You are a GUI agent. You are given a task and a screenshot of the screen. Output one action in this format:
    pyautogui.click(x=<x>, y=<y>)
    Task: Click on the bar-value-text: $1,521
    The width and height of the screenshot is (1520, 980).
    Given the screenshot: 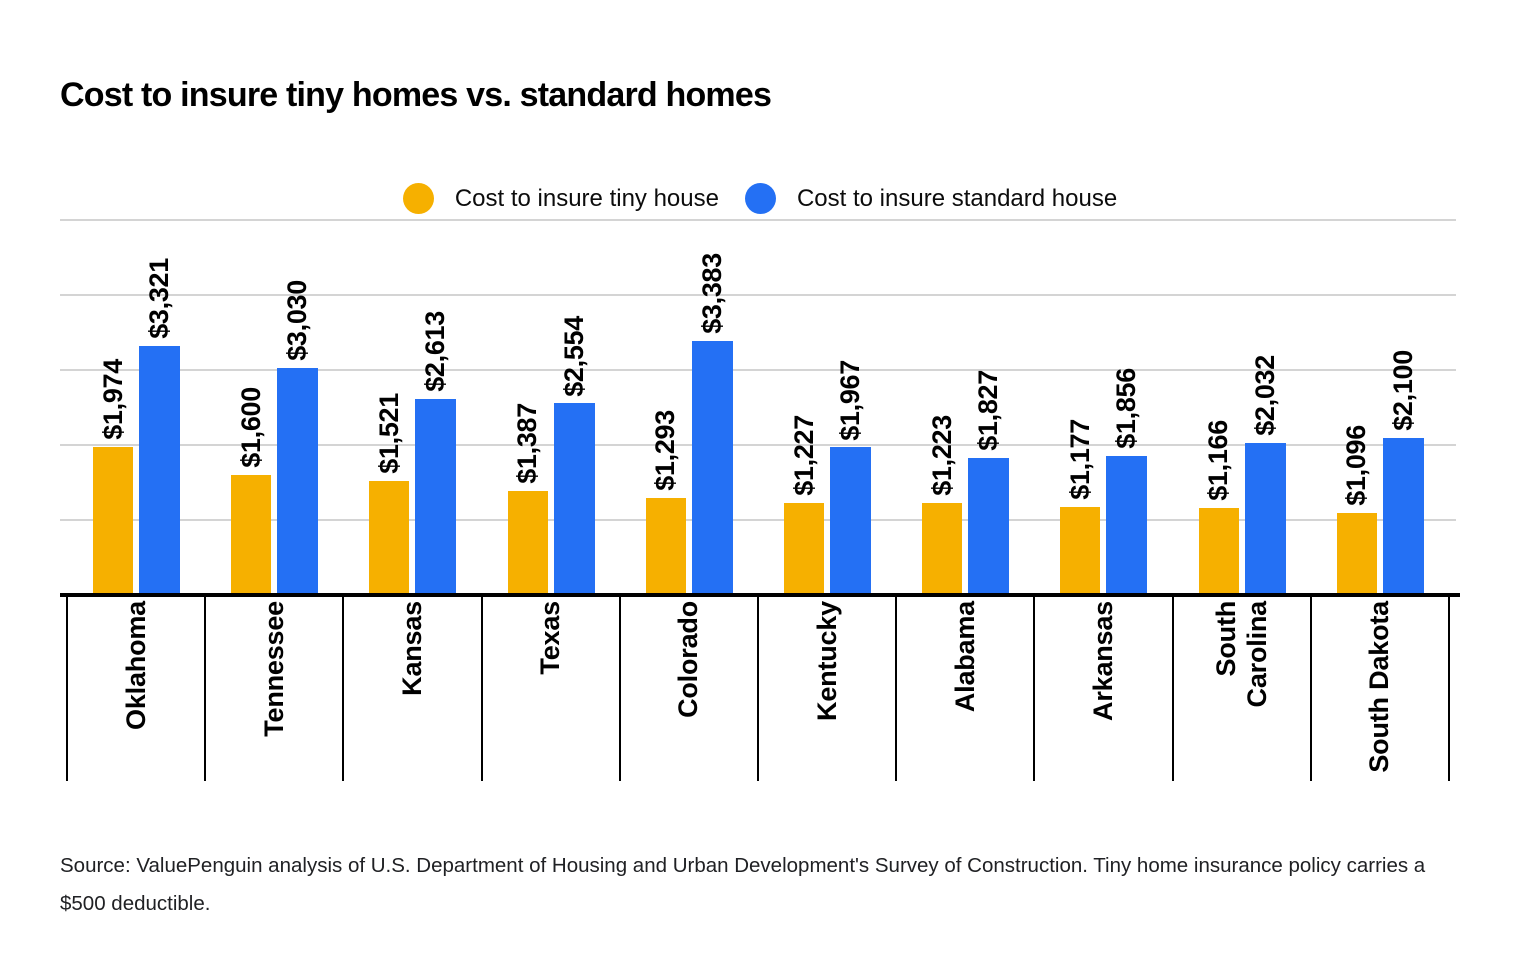 What is the action you would take?
    pyautogui.click(x=388, y=433)
    